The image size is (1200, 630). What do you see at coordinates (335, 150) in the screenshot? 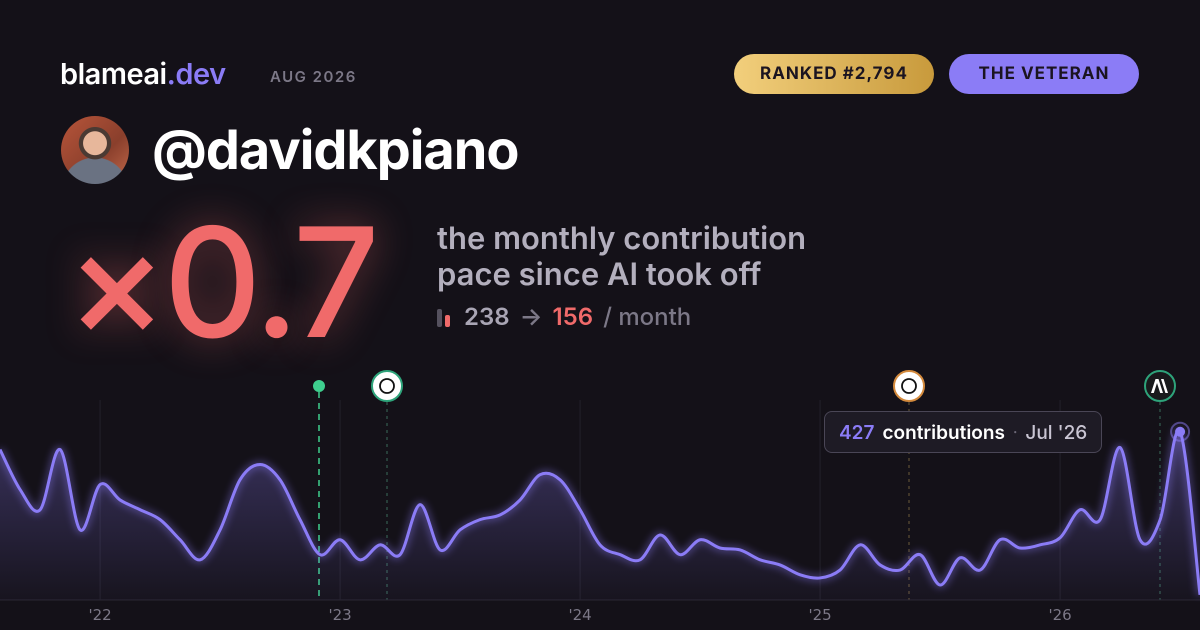
I see `handle: @davidkpiano` at bounding box center [335, 150].